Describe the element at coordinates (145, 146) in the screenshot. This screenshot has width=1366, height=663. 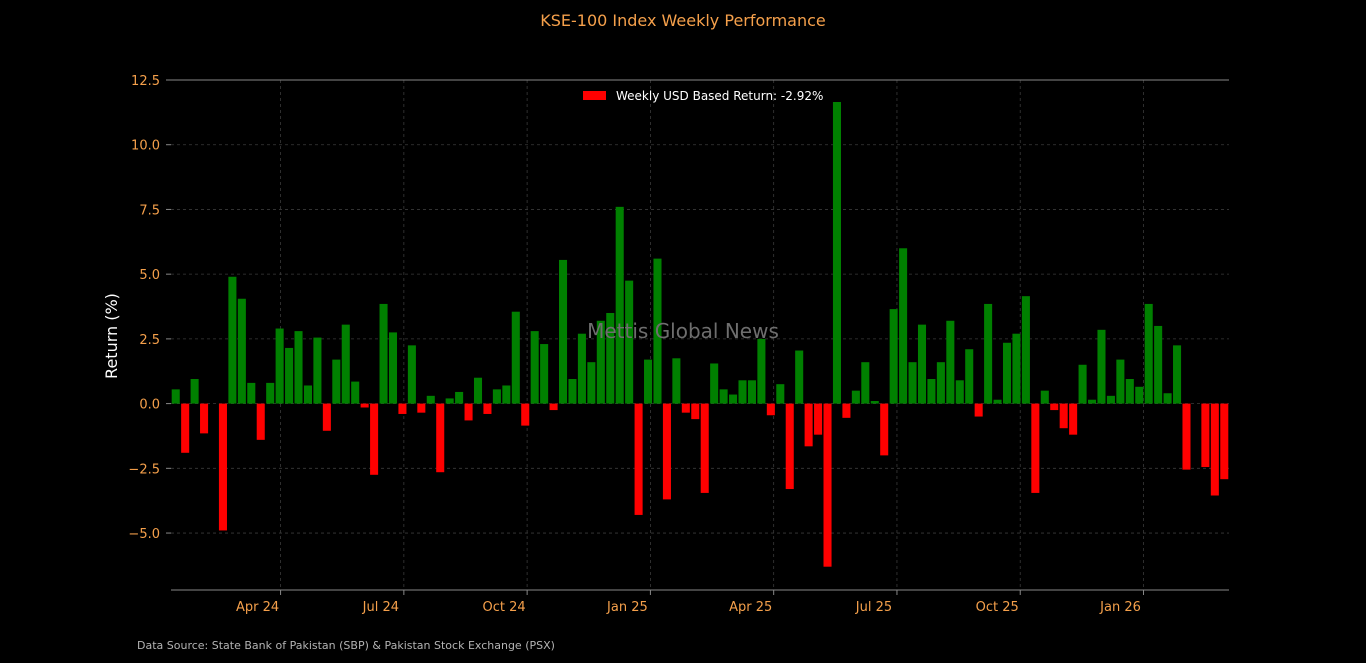
I see `y-tick-label: 10.0` at that location.